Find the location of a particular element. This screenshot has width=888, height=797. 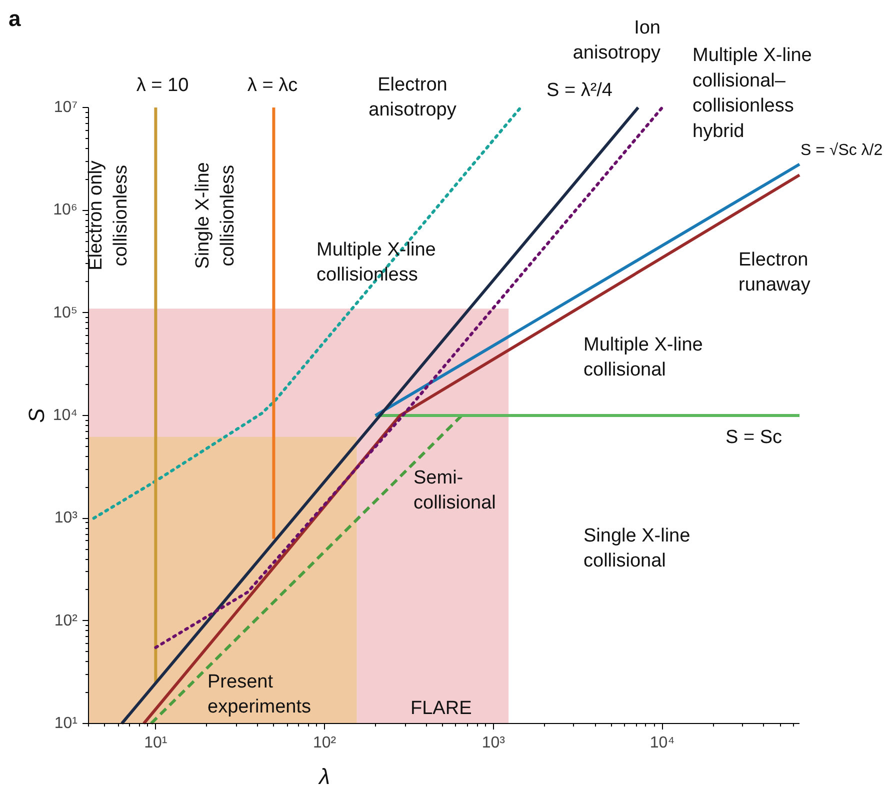

y-tick-label: 10⁶ is located at coordinates (65, 210).